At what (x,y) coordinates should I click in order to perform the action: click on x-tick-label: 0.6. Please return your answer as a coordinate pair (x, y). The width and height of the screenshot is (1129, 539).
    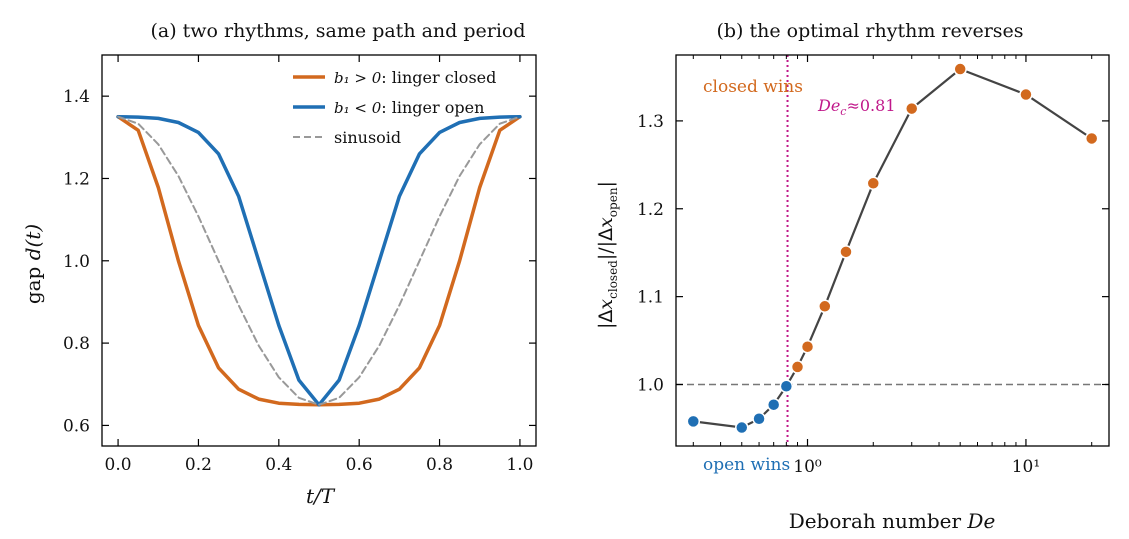
    Looking at the image, I should click on (359, 465).